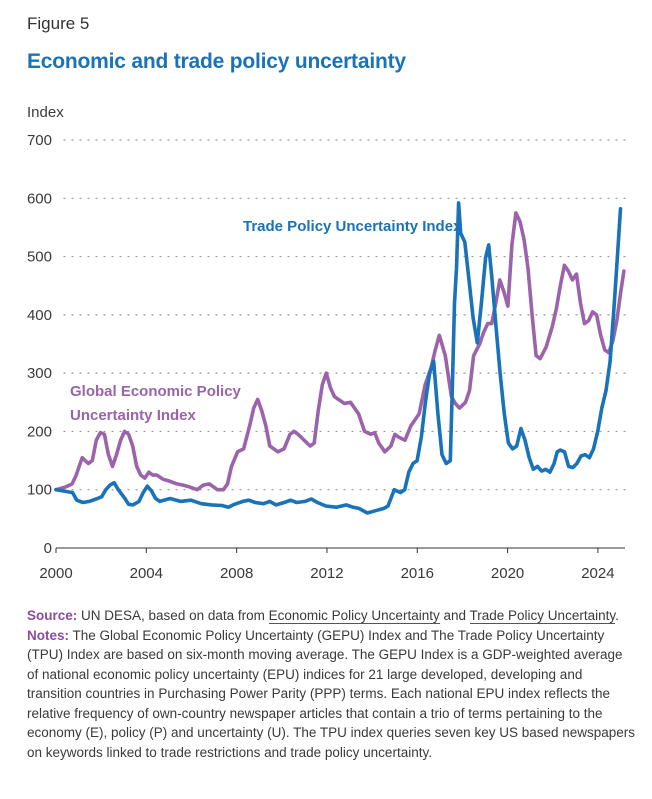  I want to click on source-text-2: and, so click(455, 615).